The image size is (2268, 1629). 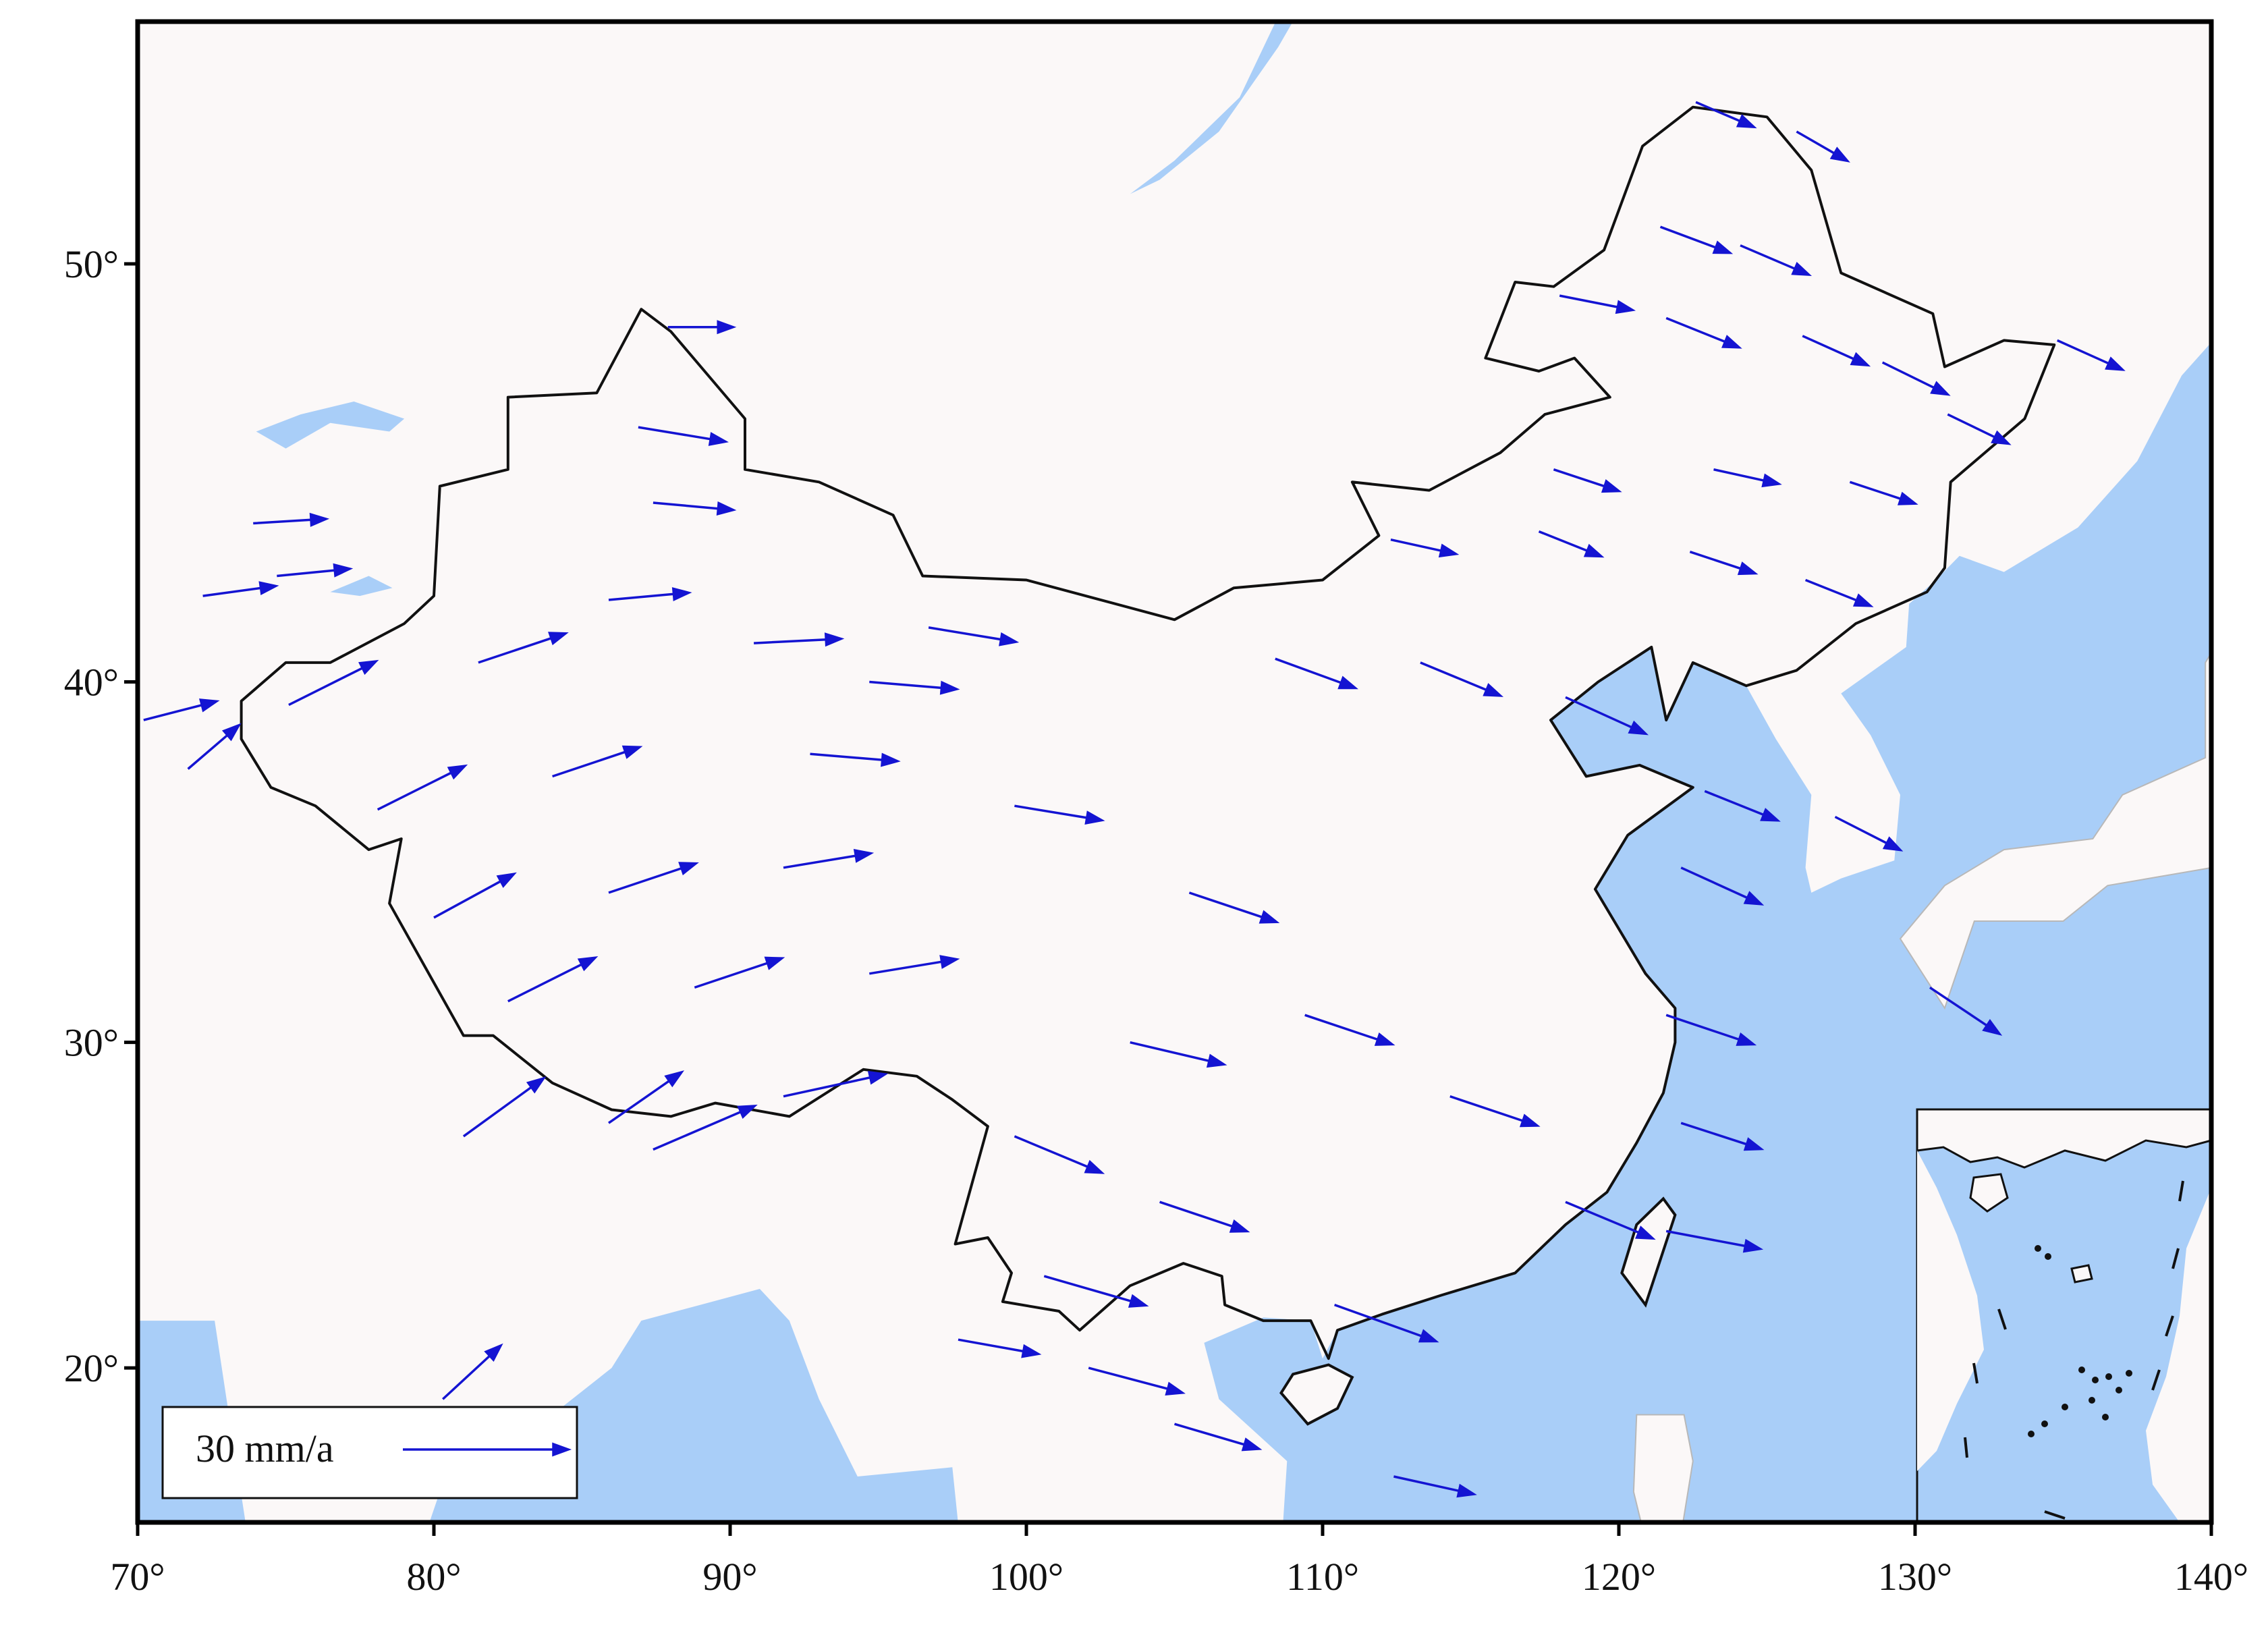 I want to click on legend-box, so click(x=369, y=1452).